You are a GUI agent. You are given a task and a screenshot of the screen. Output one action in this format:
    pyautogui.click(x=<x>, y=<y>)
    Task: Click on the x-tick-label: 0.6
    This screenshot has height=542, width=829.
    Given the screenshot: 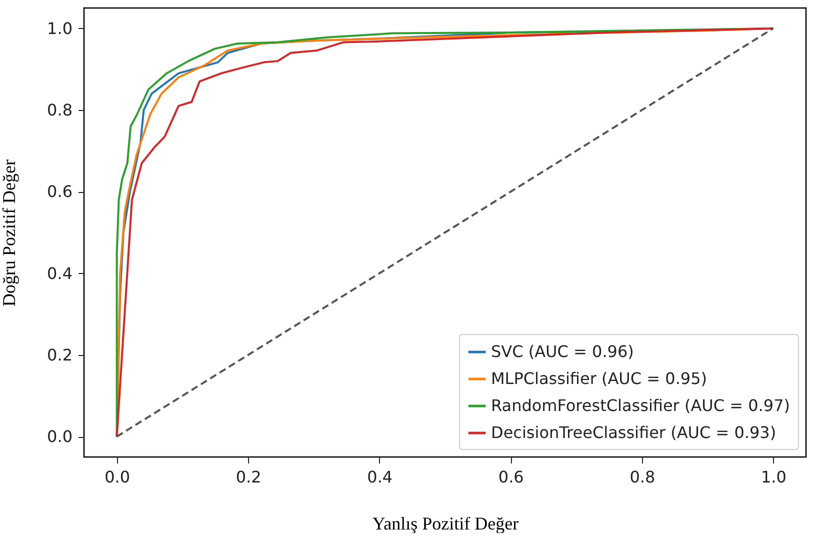 What is the action you would take?
    pyautogui.click(x=511, y=477)
    